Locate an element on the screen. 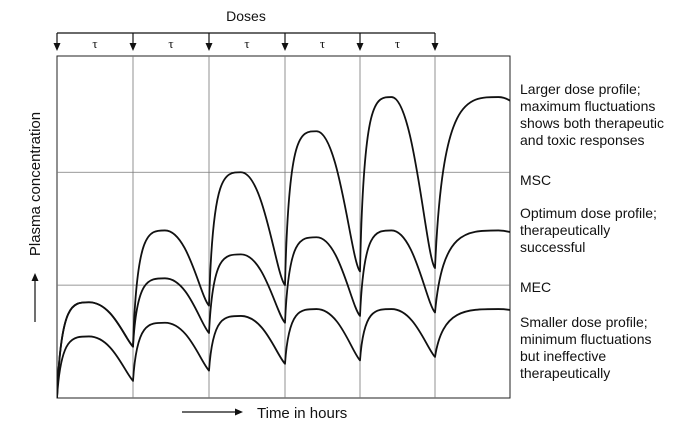 The height and width of the screenshot is (431, 689). description-line: minimum fluctuations is located at coordinates (586, 339).